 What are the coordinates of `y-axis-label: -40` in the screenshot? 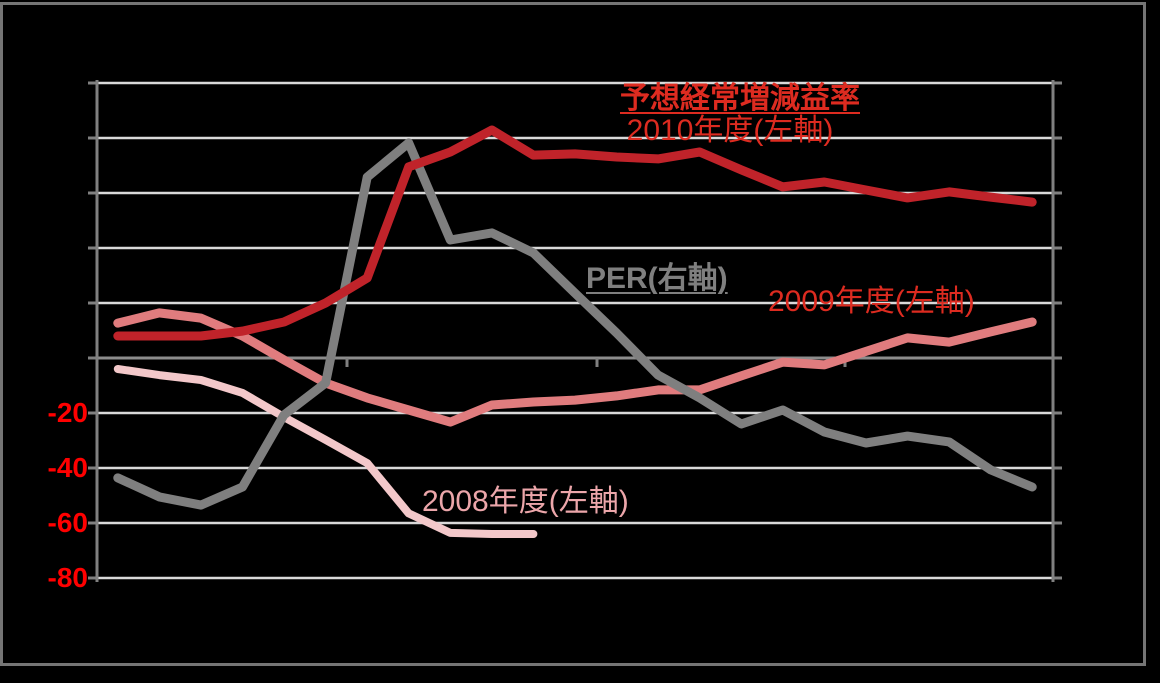 It's located at (67, 467).